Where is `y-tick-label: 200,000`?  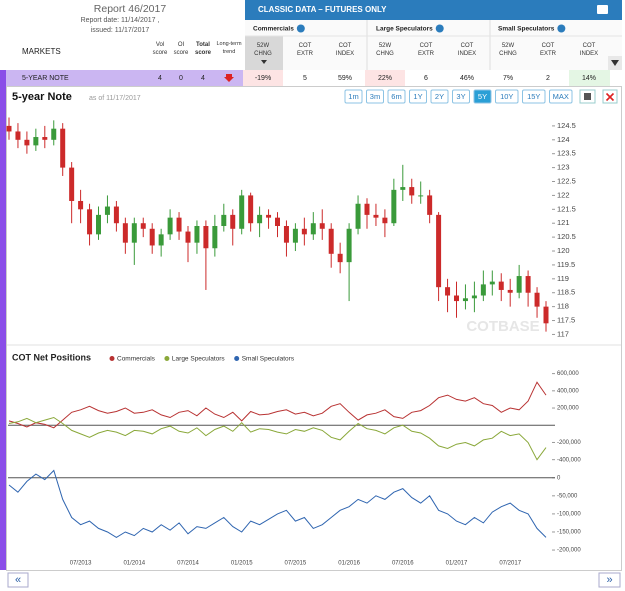 y-tick-label: 200,000 is located at coordinates (568, 409).